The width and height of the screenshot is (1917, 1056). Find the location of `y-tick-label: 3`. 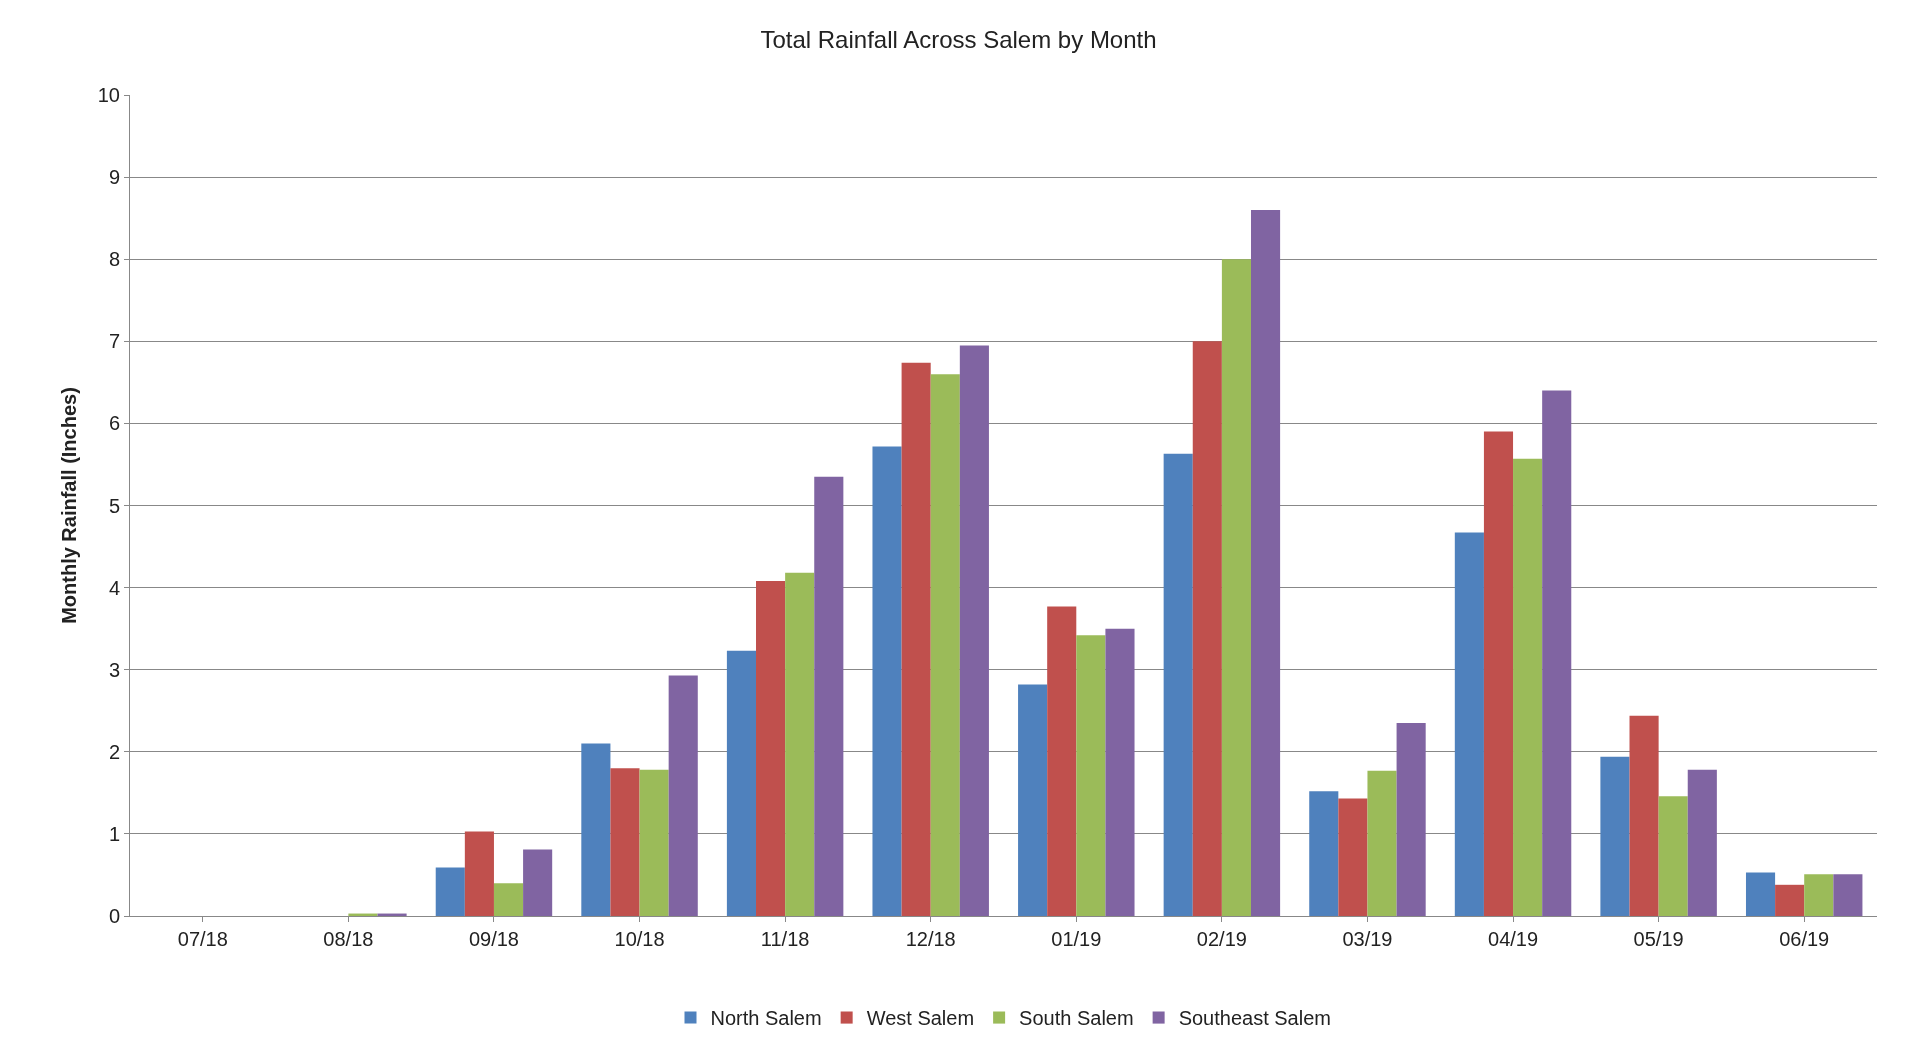

y-tick-label: 3 is located at coordinates (114, 669).